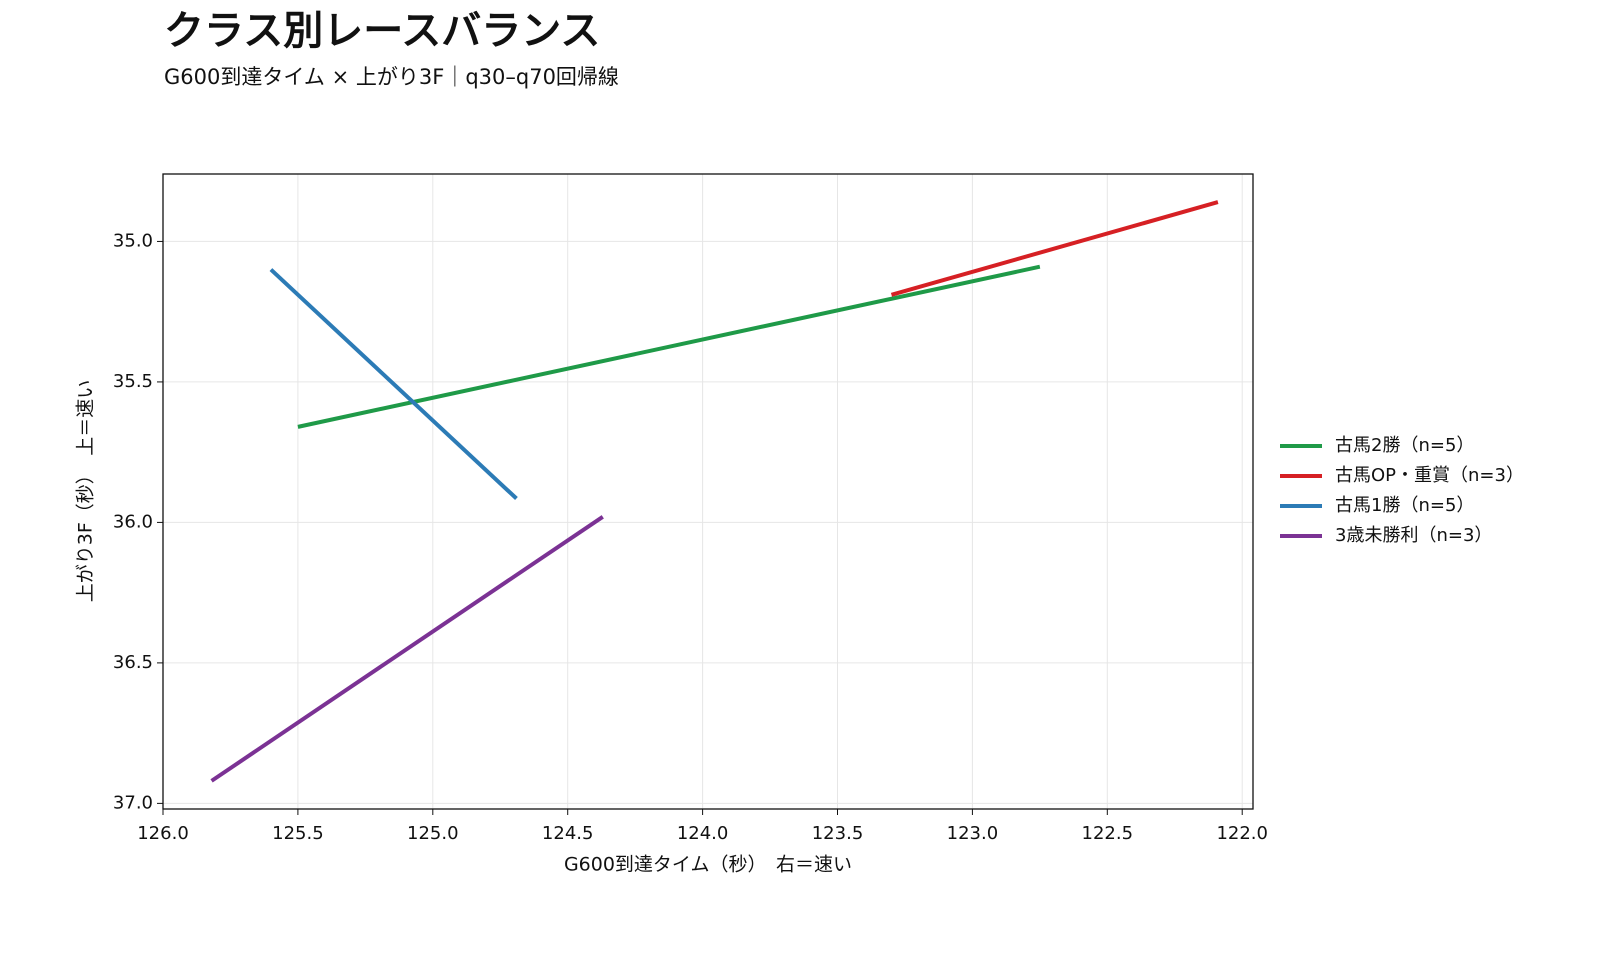 The image size is (1620, 960). What do you see at coordinates (703, 833) in the screenshot?
I see `x-tick-label: 124.0` at bounding box center [703, 833].